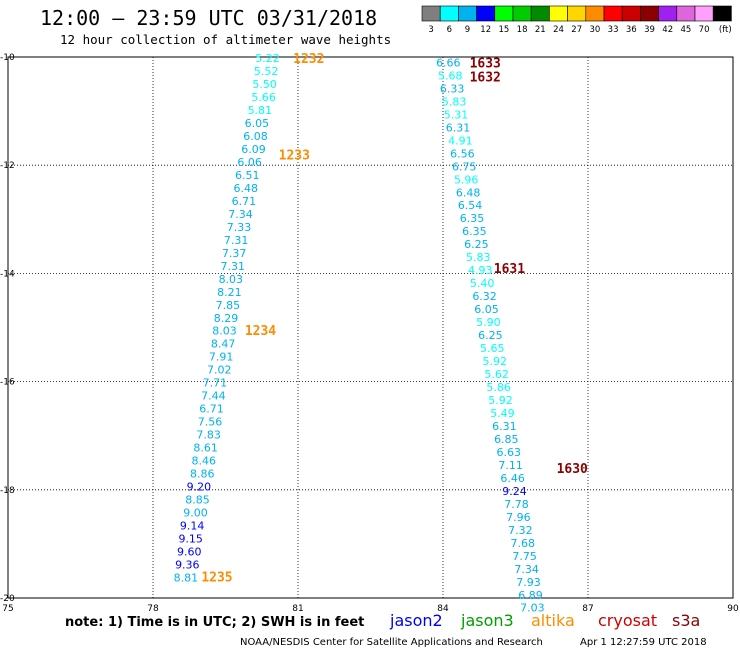 The width and height of the screenshot is (740, 650). Describe the element at coordinates (186, 577) in the screenshot. I see `wave-height-value: 8.81` at that location.